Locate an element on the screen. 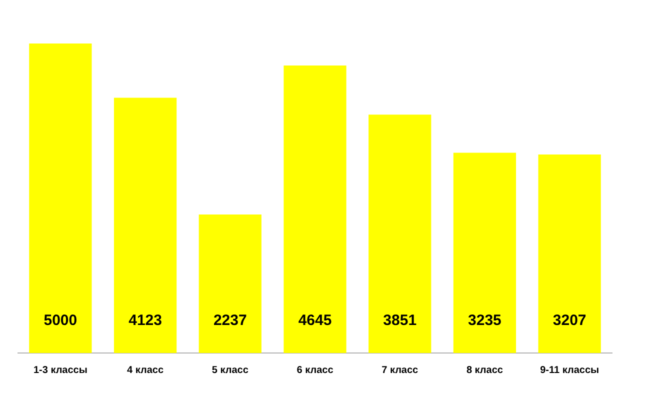 Image resolution: width=650 pixels, height=397 pixels. x-tick-label: 5 класс is located at coordinates (230, 370).